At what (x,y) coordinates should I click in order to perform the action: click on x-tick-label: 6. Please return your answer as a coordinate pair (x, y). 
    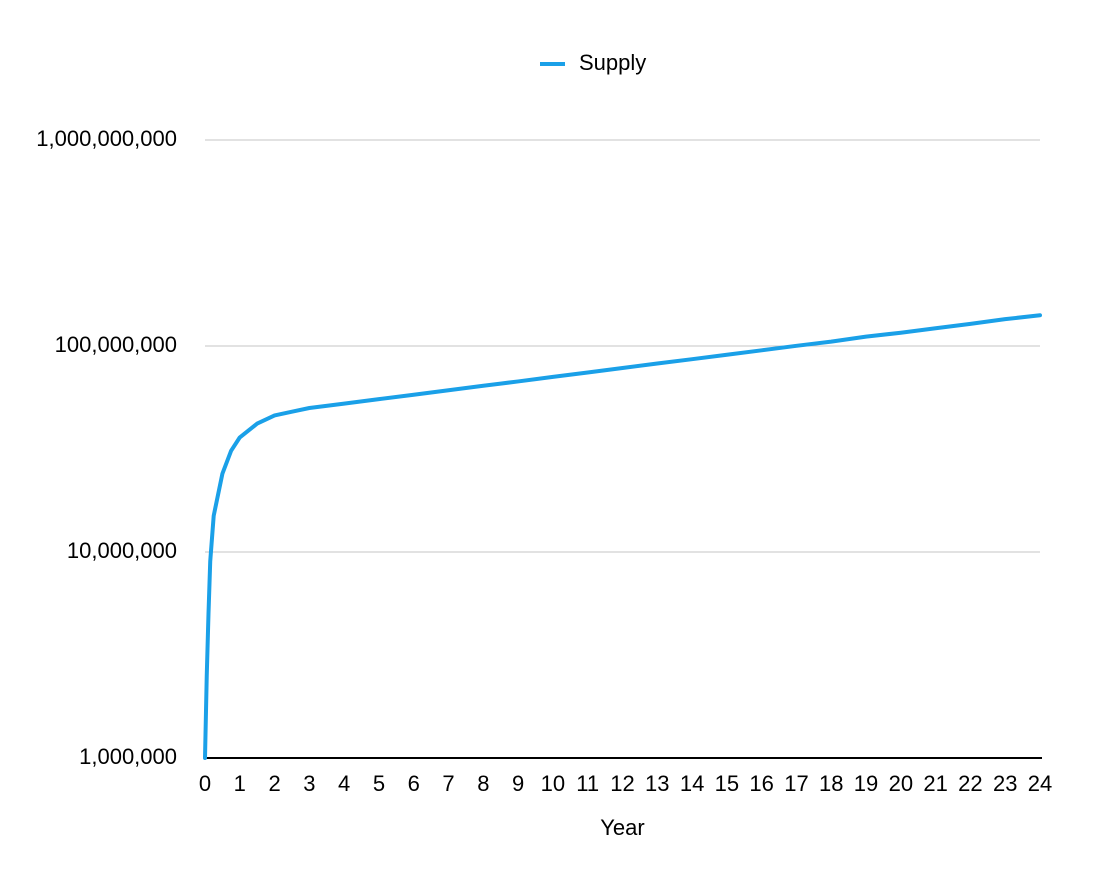
    Looking at the image, I should click on (414, 783).